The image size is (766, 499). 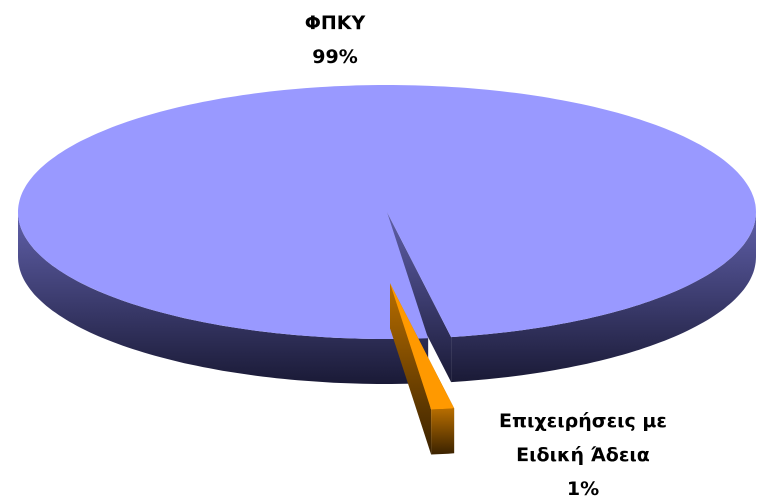 I want to click on category-label: Επιχειρήσεις με Ειδική Άδεια, so click(x=583, y=438).